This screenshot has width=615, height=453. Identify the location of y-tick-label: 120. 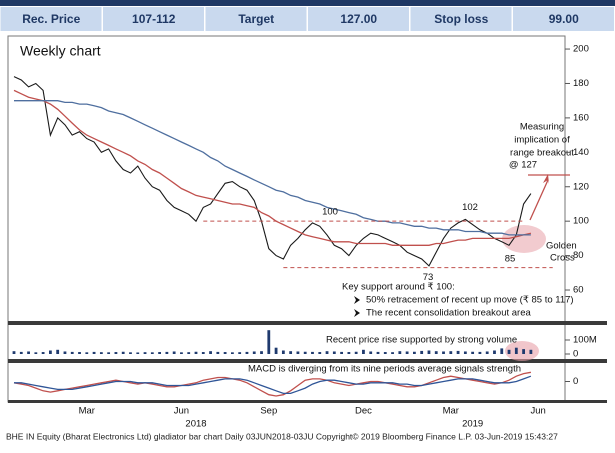
(581, 186).